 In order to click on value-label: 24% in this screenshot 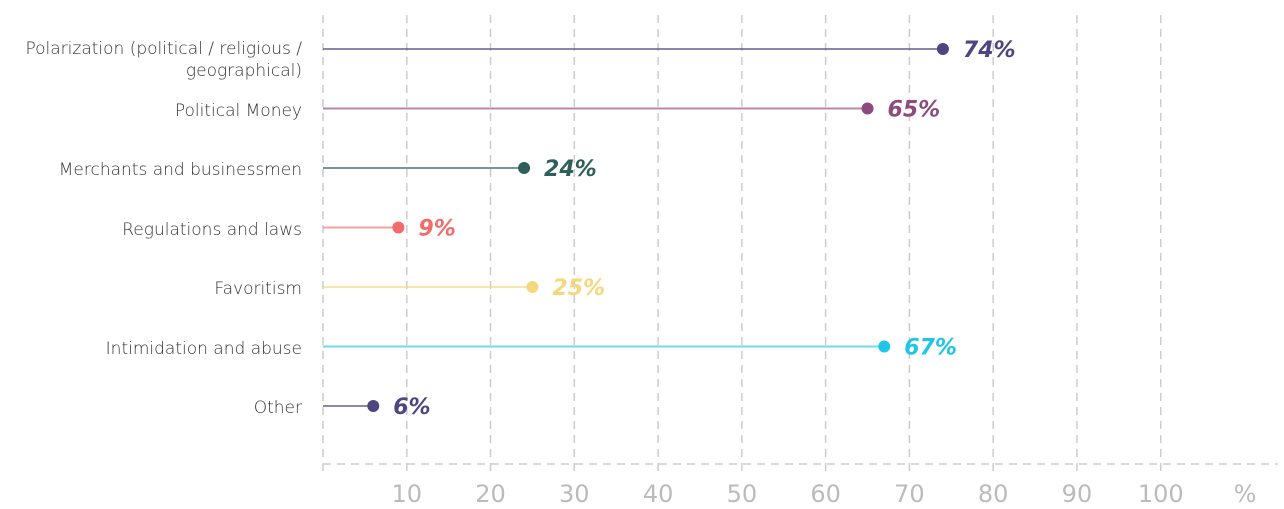, I will do `click(570, 169)`.